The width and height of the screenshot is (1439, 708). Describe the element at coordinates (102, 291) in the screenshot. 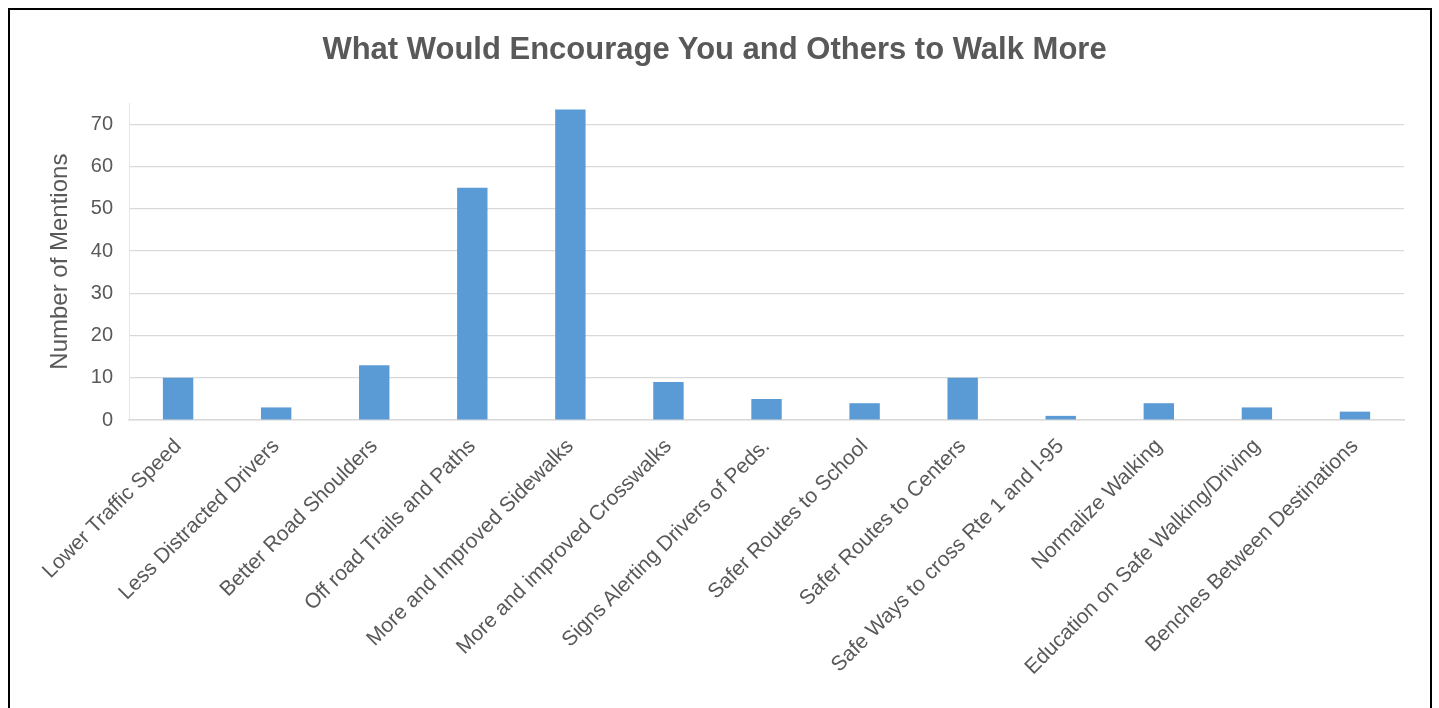

I see `y-tick-label: 30` at that location.